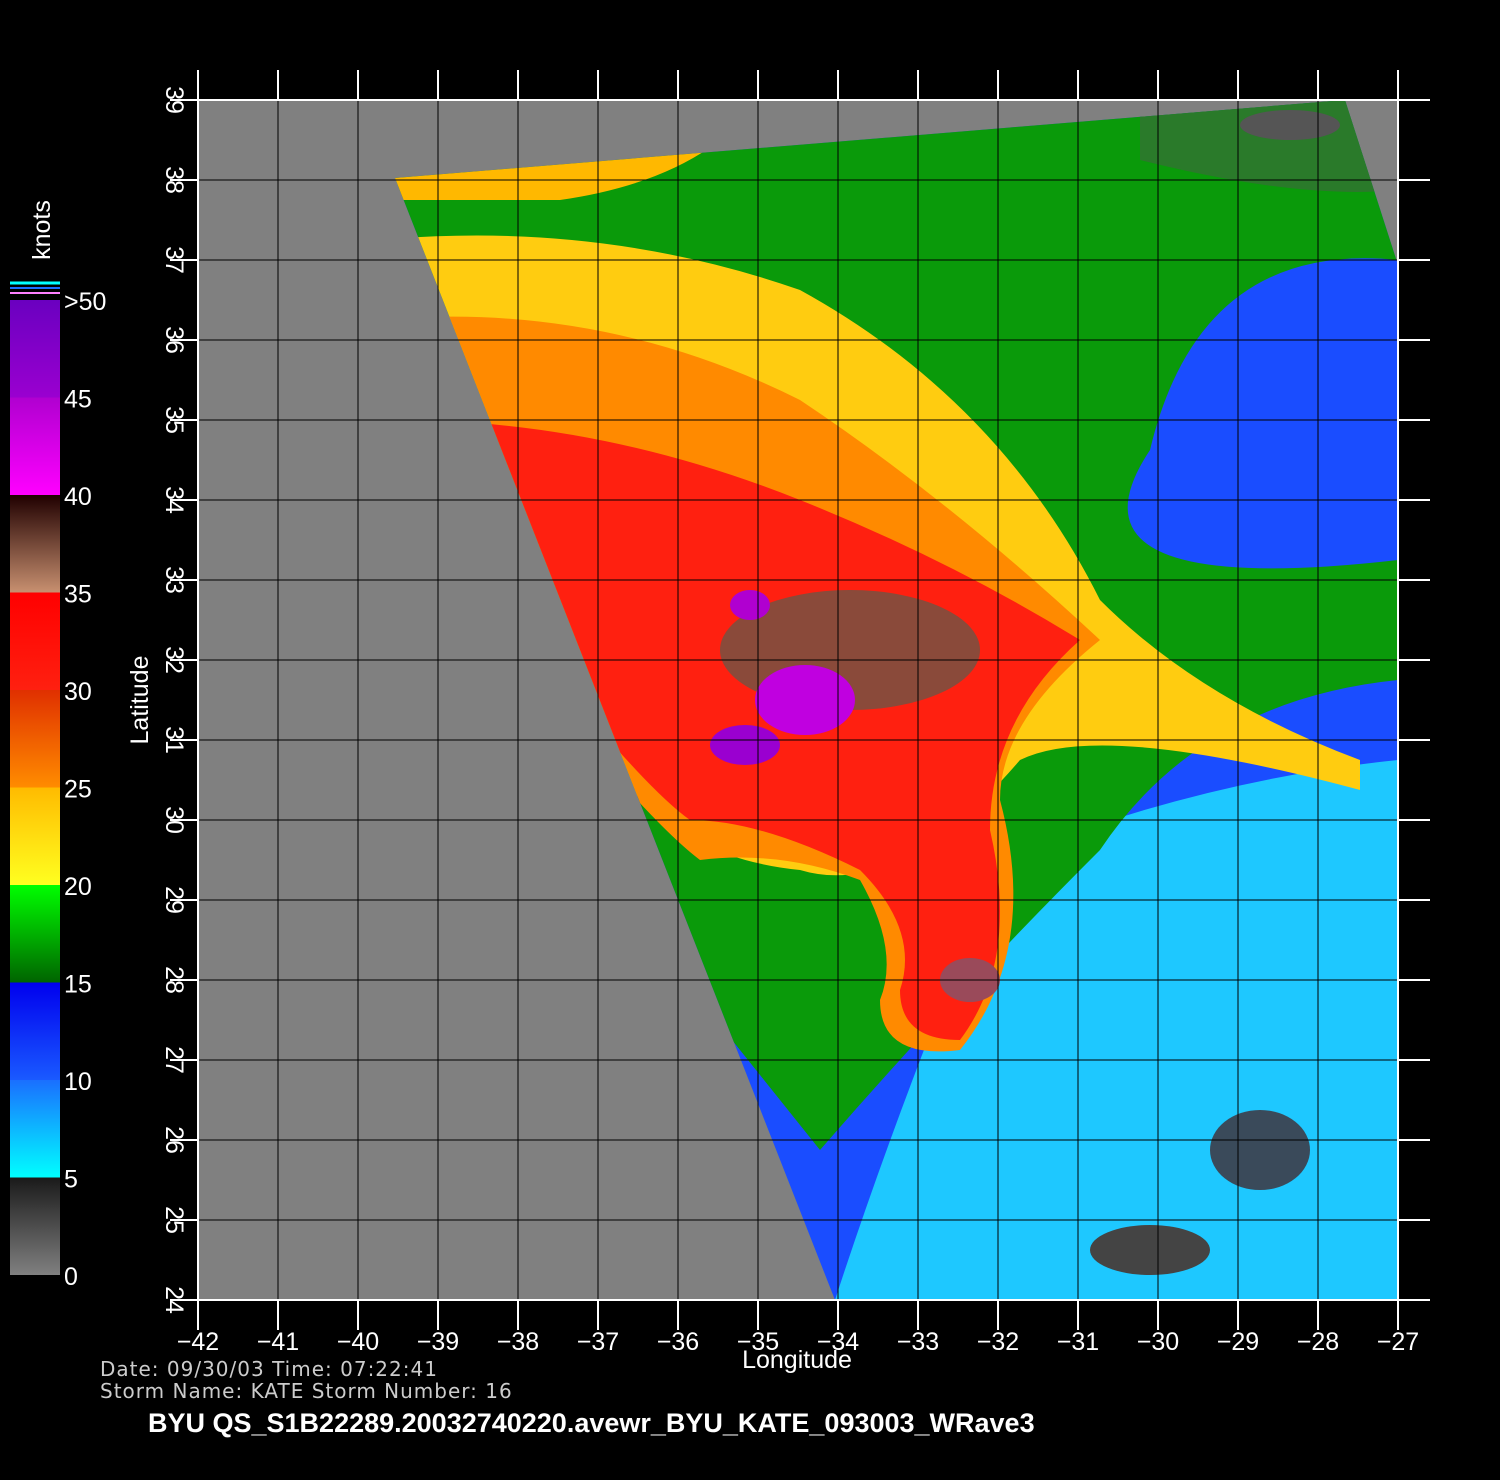 The width and height of the screenshot is (1500, 1480). I want to click on y-tick-label: 36, so click(174, 340).